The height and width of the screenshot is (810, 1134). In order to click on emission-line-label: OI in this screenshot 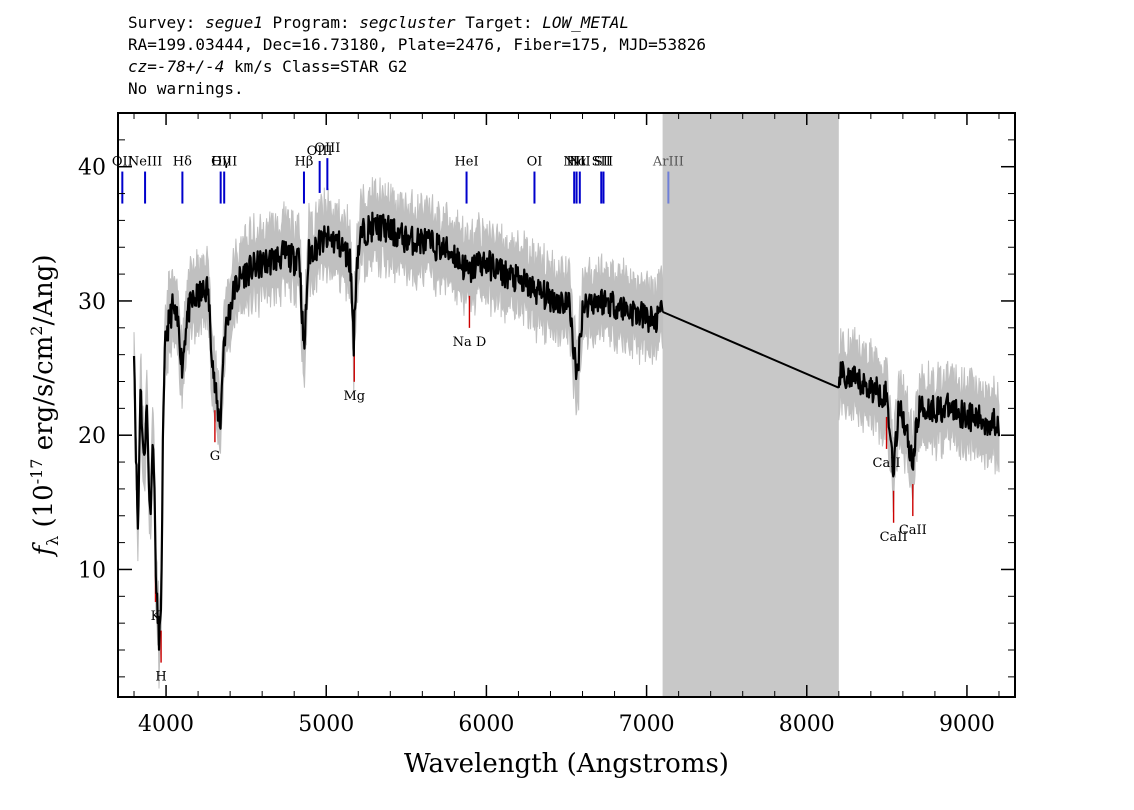, I will do `click(535, 162)`.